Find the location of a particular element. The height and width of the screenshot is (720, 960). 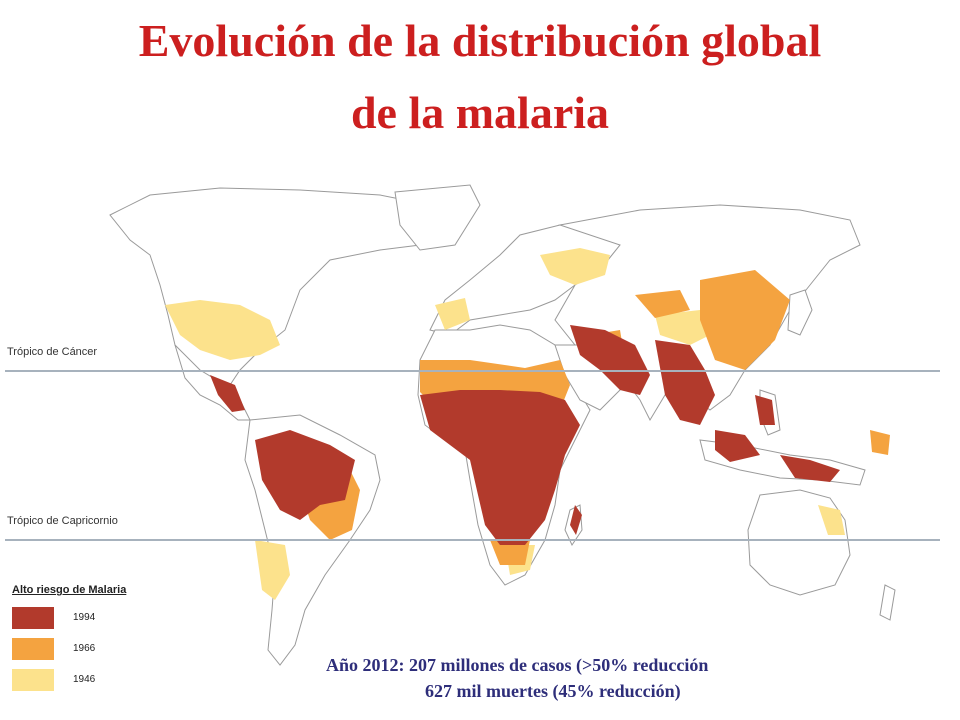

legend-item-1994: 1994 is located at coordinates (87, 617).